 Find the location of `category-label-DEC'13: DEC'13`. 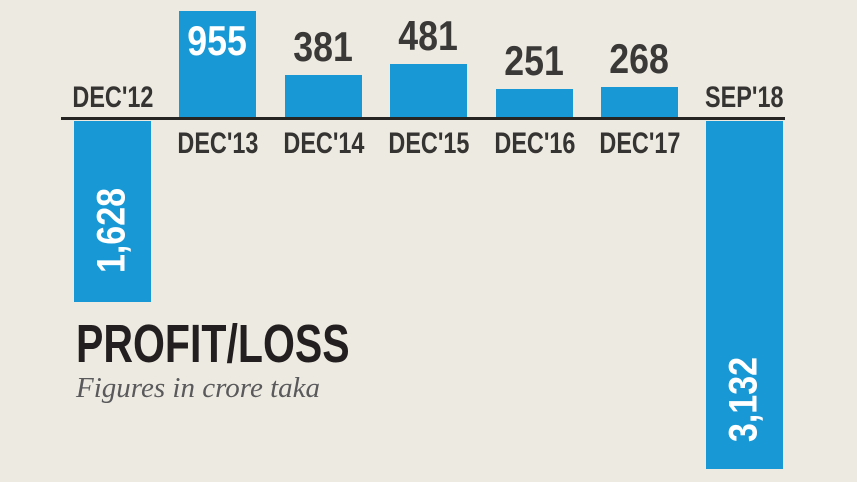

category-label-DEC'13: DEC'13 is located at coordinates (217, 143).